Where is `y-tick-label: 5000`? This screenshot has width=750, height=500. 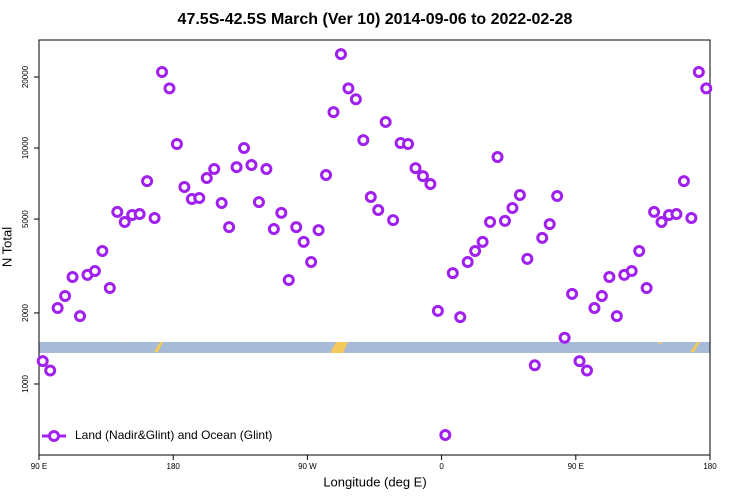
y-tick-label: 5000 is located at coordinates (25, 219).